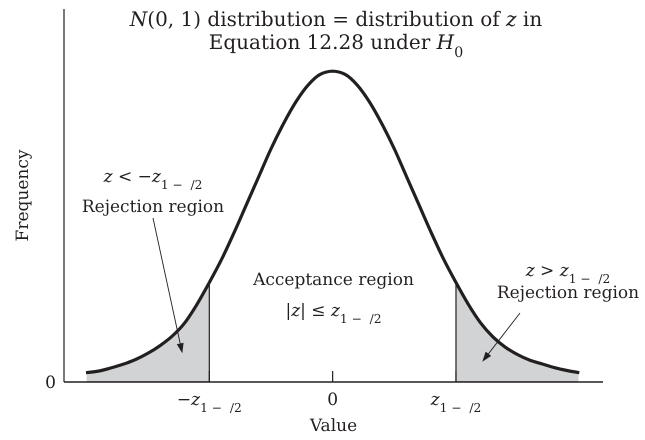 This screenshot has width=645, height=440. I want to click on x-tick-label: −z$_{1 − /2}$, so click(209, 402).